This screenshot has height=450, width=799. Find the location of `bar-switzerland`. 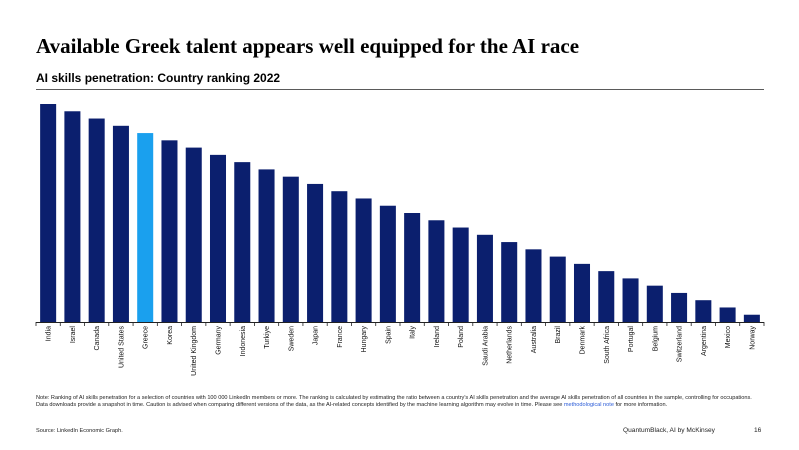

bar-switzerland is located at coordinates (679, 307).